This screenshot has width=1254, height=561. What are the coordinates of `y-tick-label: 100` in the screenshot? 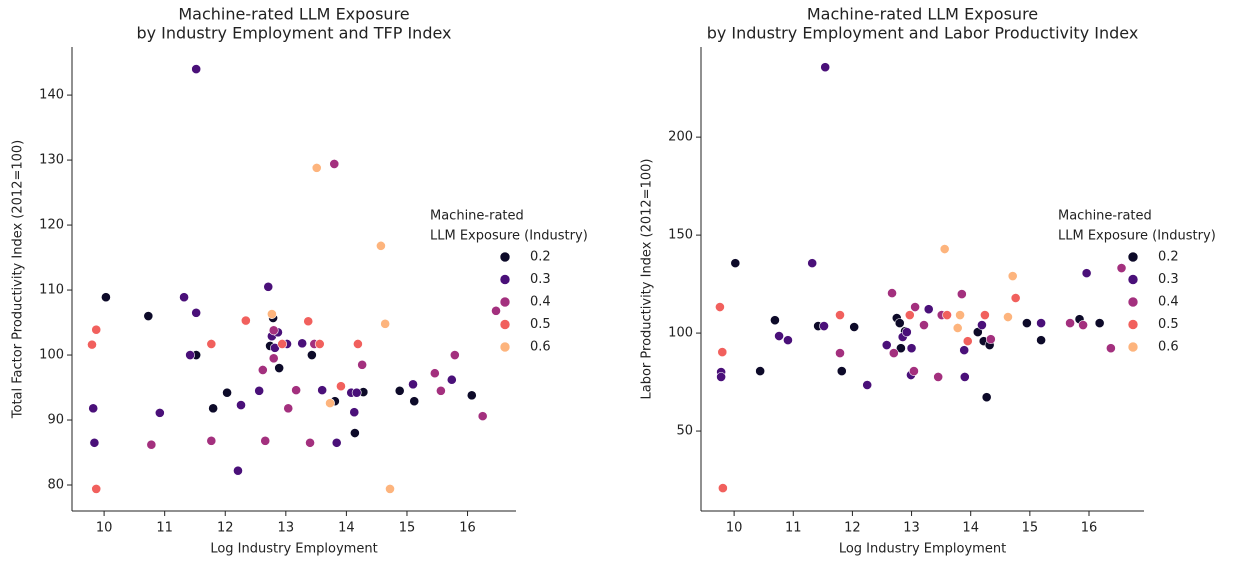 It's located at (680, 333).